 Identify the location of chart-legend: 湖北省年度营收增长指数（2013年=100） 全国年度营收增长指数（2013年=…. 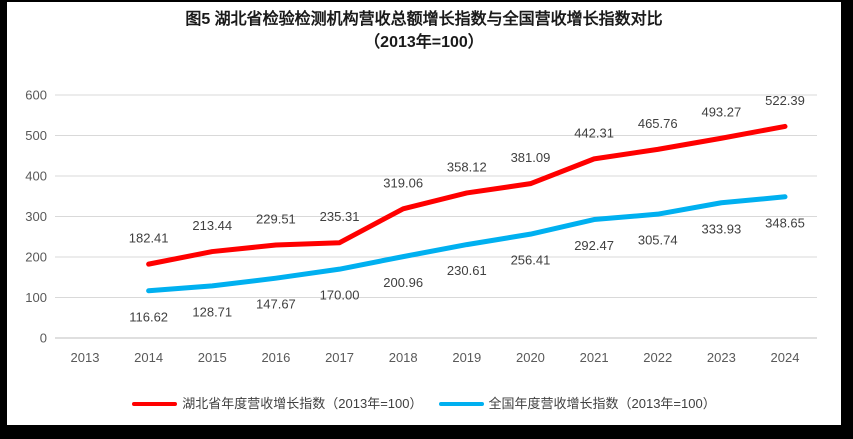
(424, 404).